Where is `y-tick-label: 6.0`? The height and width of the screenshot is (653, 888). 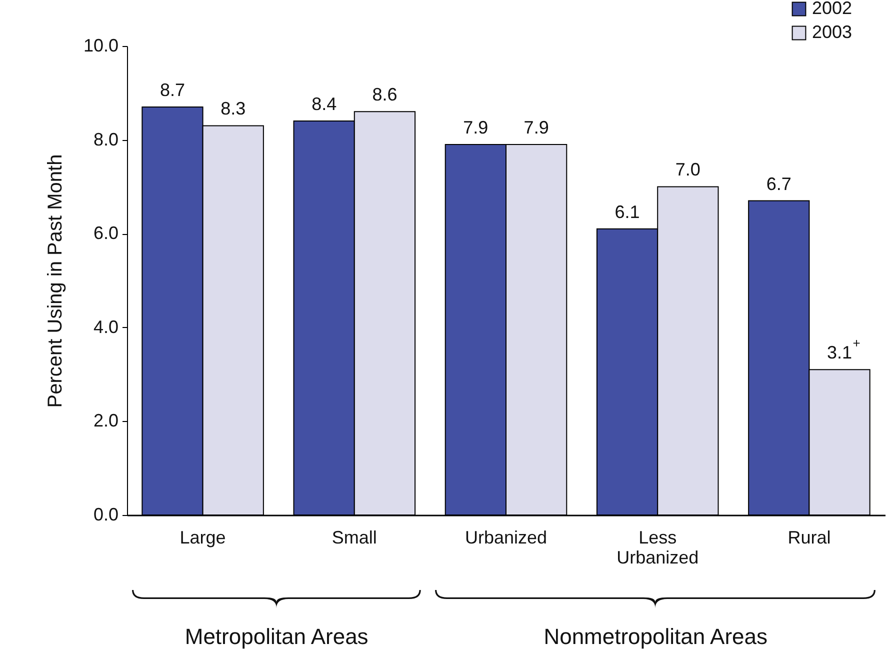 y-tick-label: 6.0 is located at coordinates (105, 233).